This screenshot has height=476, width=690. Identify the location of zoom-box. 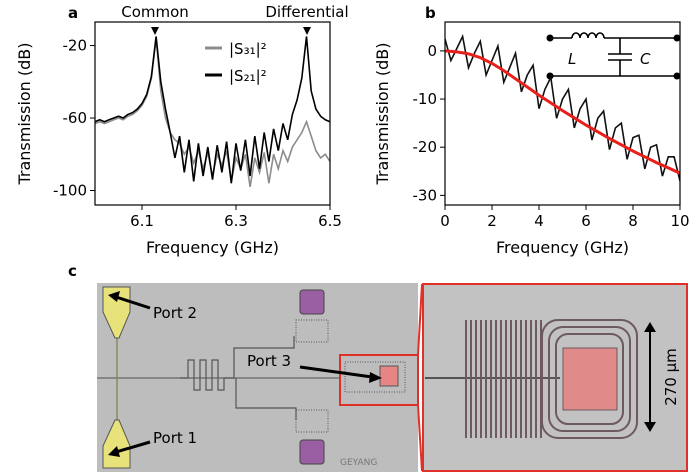
(379, 380).